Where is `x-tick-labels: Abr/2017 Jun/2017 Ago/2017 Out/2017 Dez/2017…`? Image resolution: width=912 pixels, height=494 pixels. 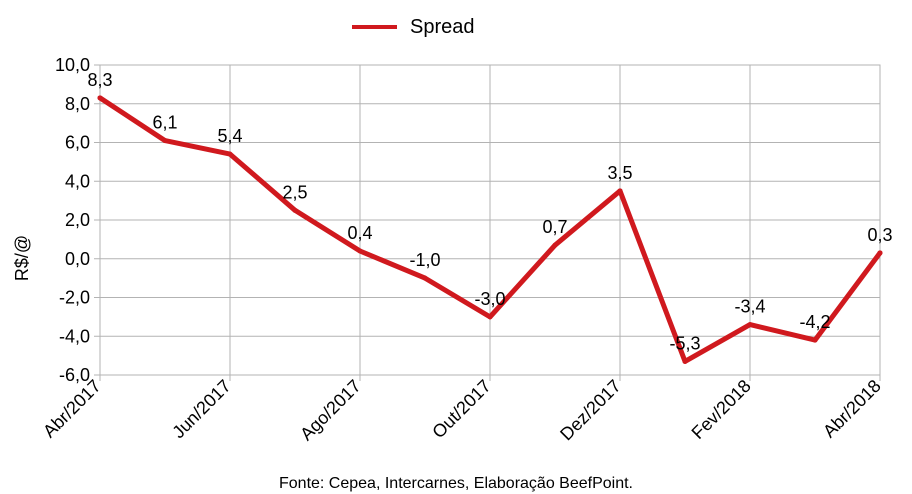
x-tick-labels: Abr/2017 Jun/2017 Ago/2017 Out/2017 Dez/2017… is located at coordinates (462, 410).